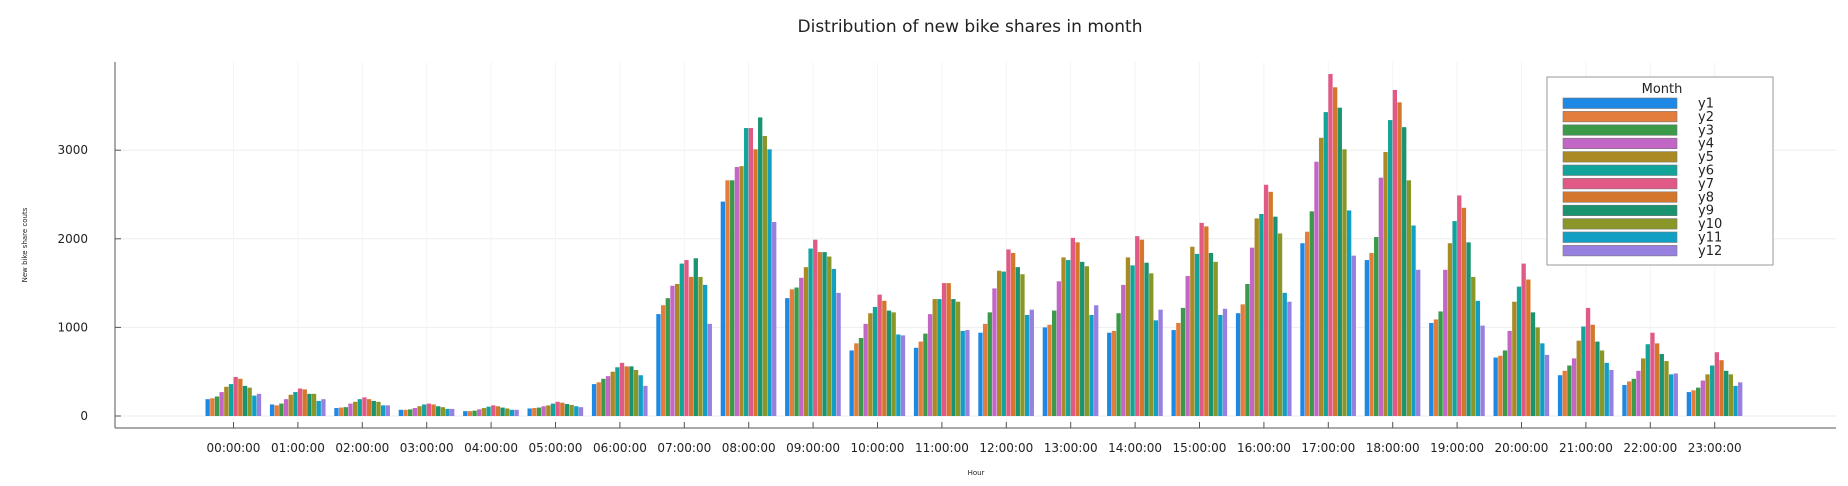 This screenshot has height=486, width=1848. What do you see at coordinates (1620, 224) in the screenshot?
I see `legend-swatch-y10` at bounding box center [1620, 224].